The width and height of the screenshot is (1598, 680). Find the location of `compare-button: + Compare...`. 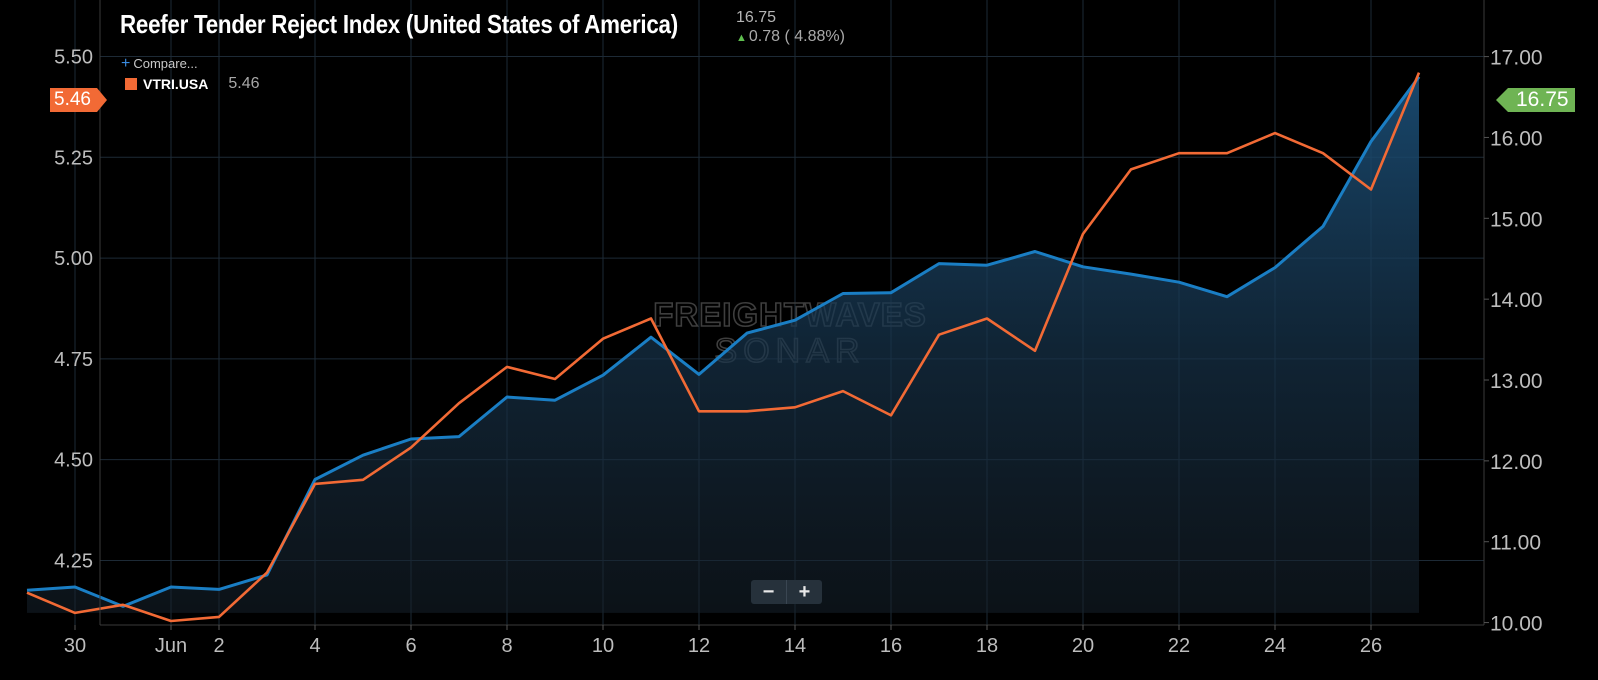

compare-button: + Compare... is located at coordinates (159, 64).